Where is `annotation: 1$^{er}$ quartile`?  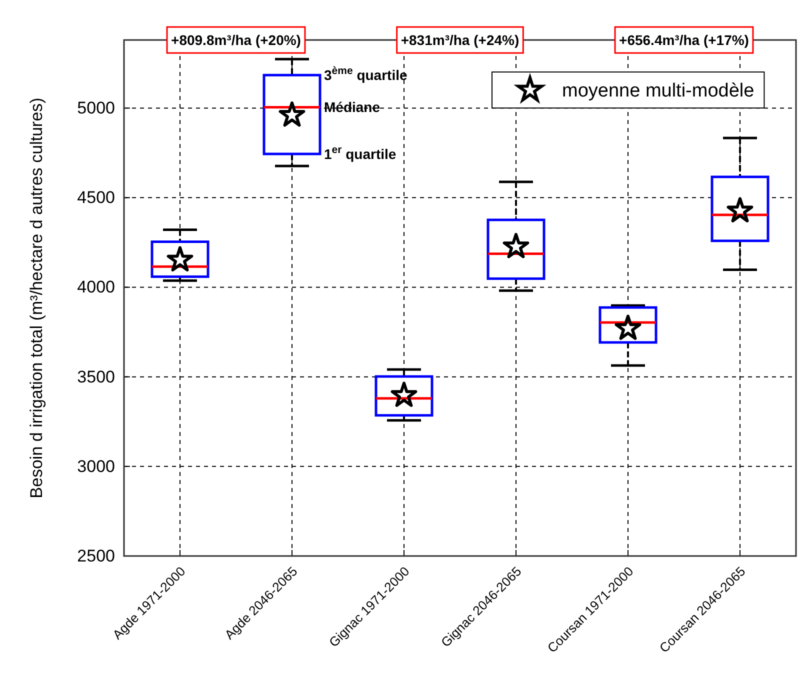 annotation: 1$^{er}$ quartile is located at coordinates (360, 153).